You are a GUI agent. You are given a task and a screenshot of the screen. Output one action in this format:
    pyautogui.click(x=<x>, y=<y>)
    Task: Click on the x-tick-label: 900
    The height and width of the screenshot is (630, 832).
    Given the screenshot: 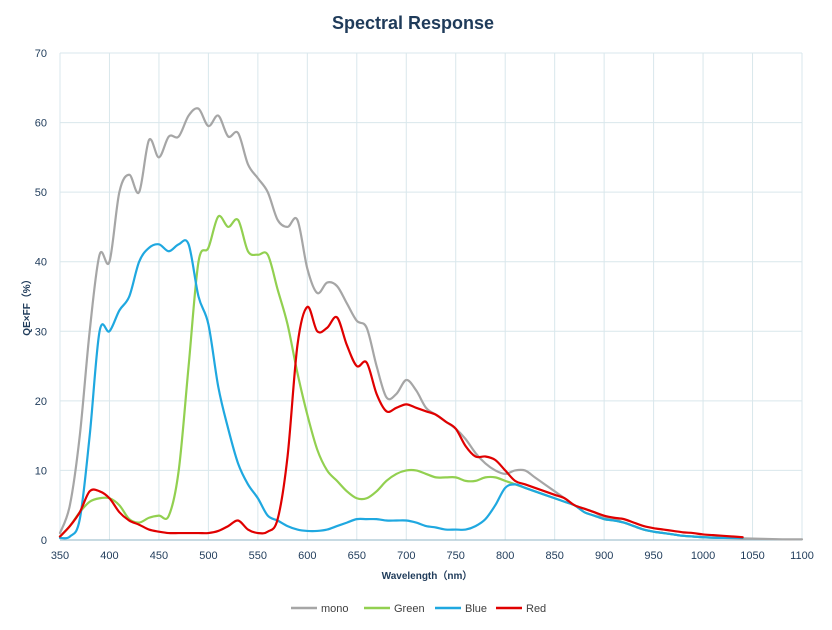 What is the action you would take?
    pyautogui.click(x=604, y=556)
    